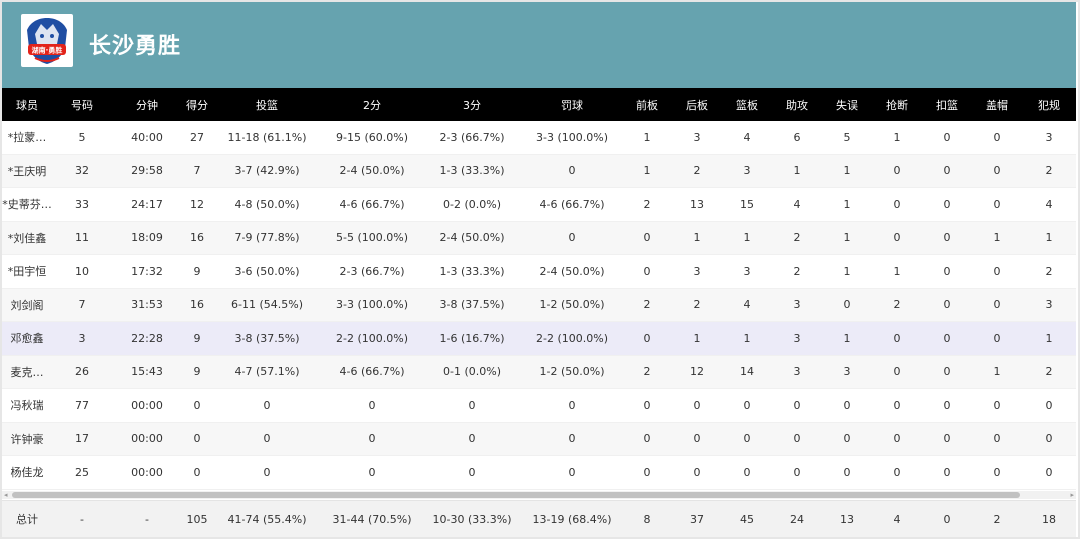 This screenshot has width=1080, height=539. What do you see at coordinates (797, 137) in the screenshot?
I see `cell-ast: 6` at bounding box center [797, 137].